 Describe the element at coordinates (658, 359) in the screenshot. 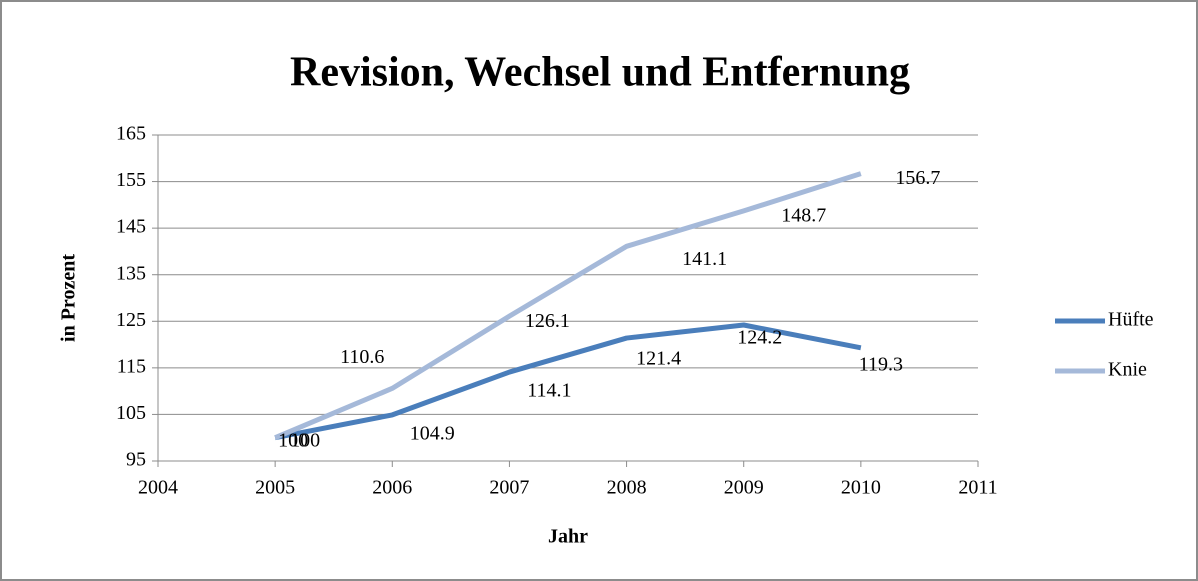

I see `data-label: 121.4` at that location.